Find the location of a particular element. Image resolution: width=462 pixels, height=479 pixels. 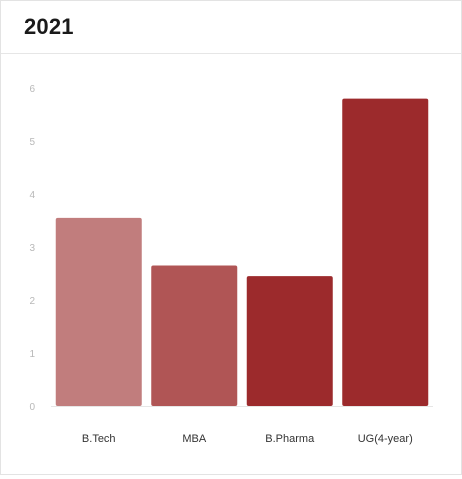

y-tick-label: 4 is located at coordinates (32, 195).